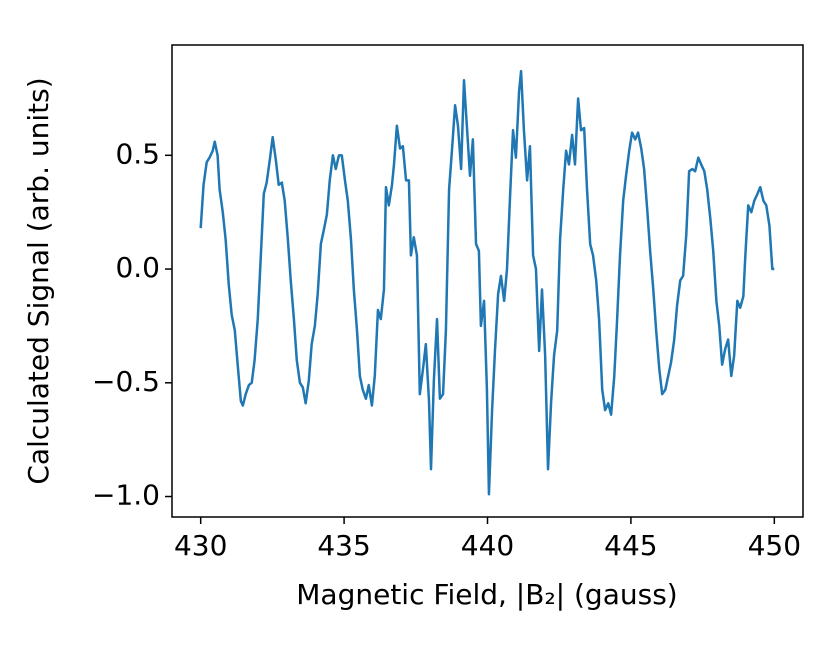 This screenshot has height=647, width=831. I want to click on x-tick-label: 440, so click(487, 545).